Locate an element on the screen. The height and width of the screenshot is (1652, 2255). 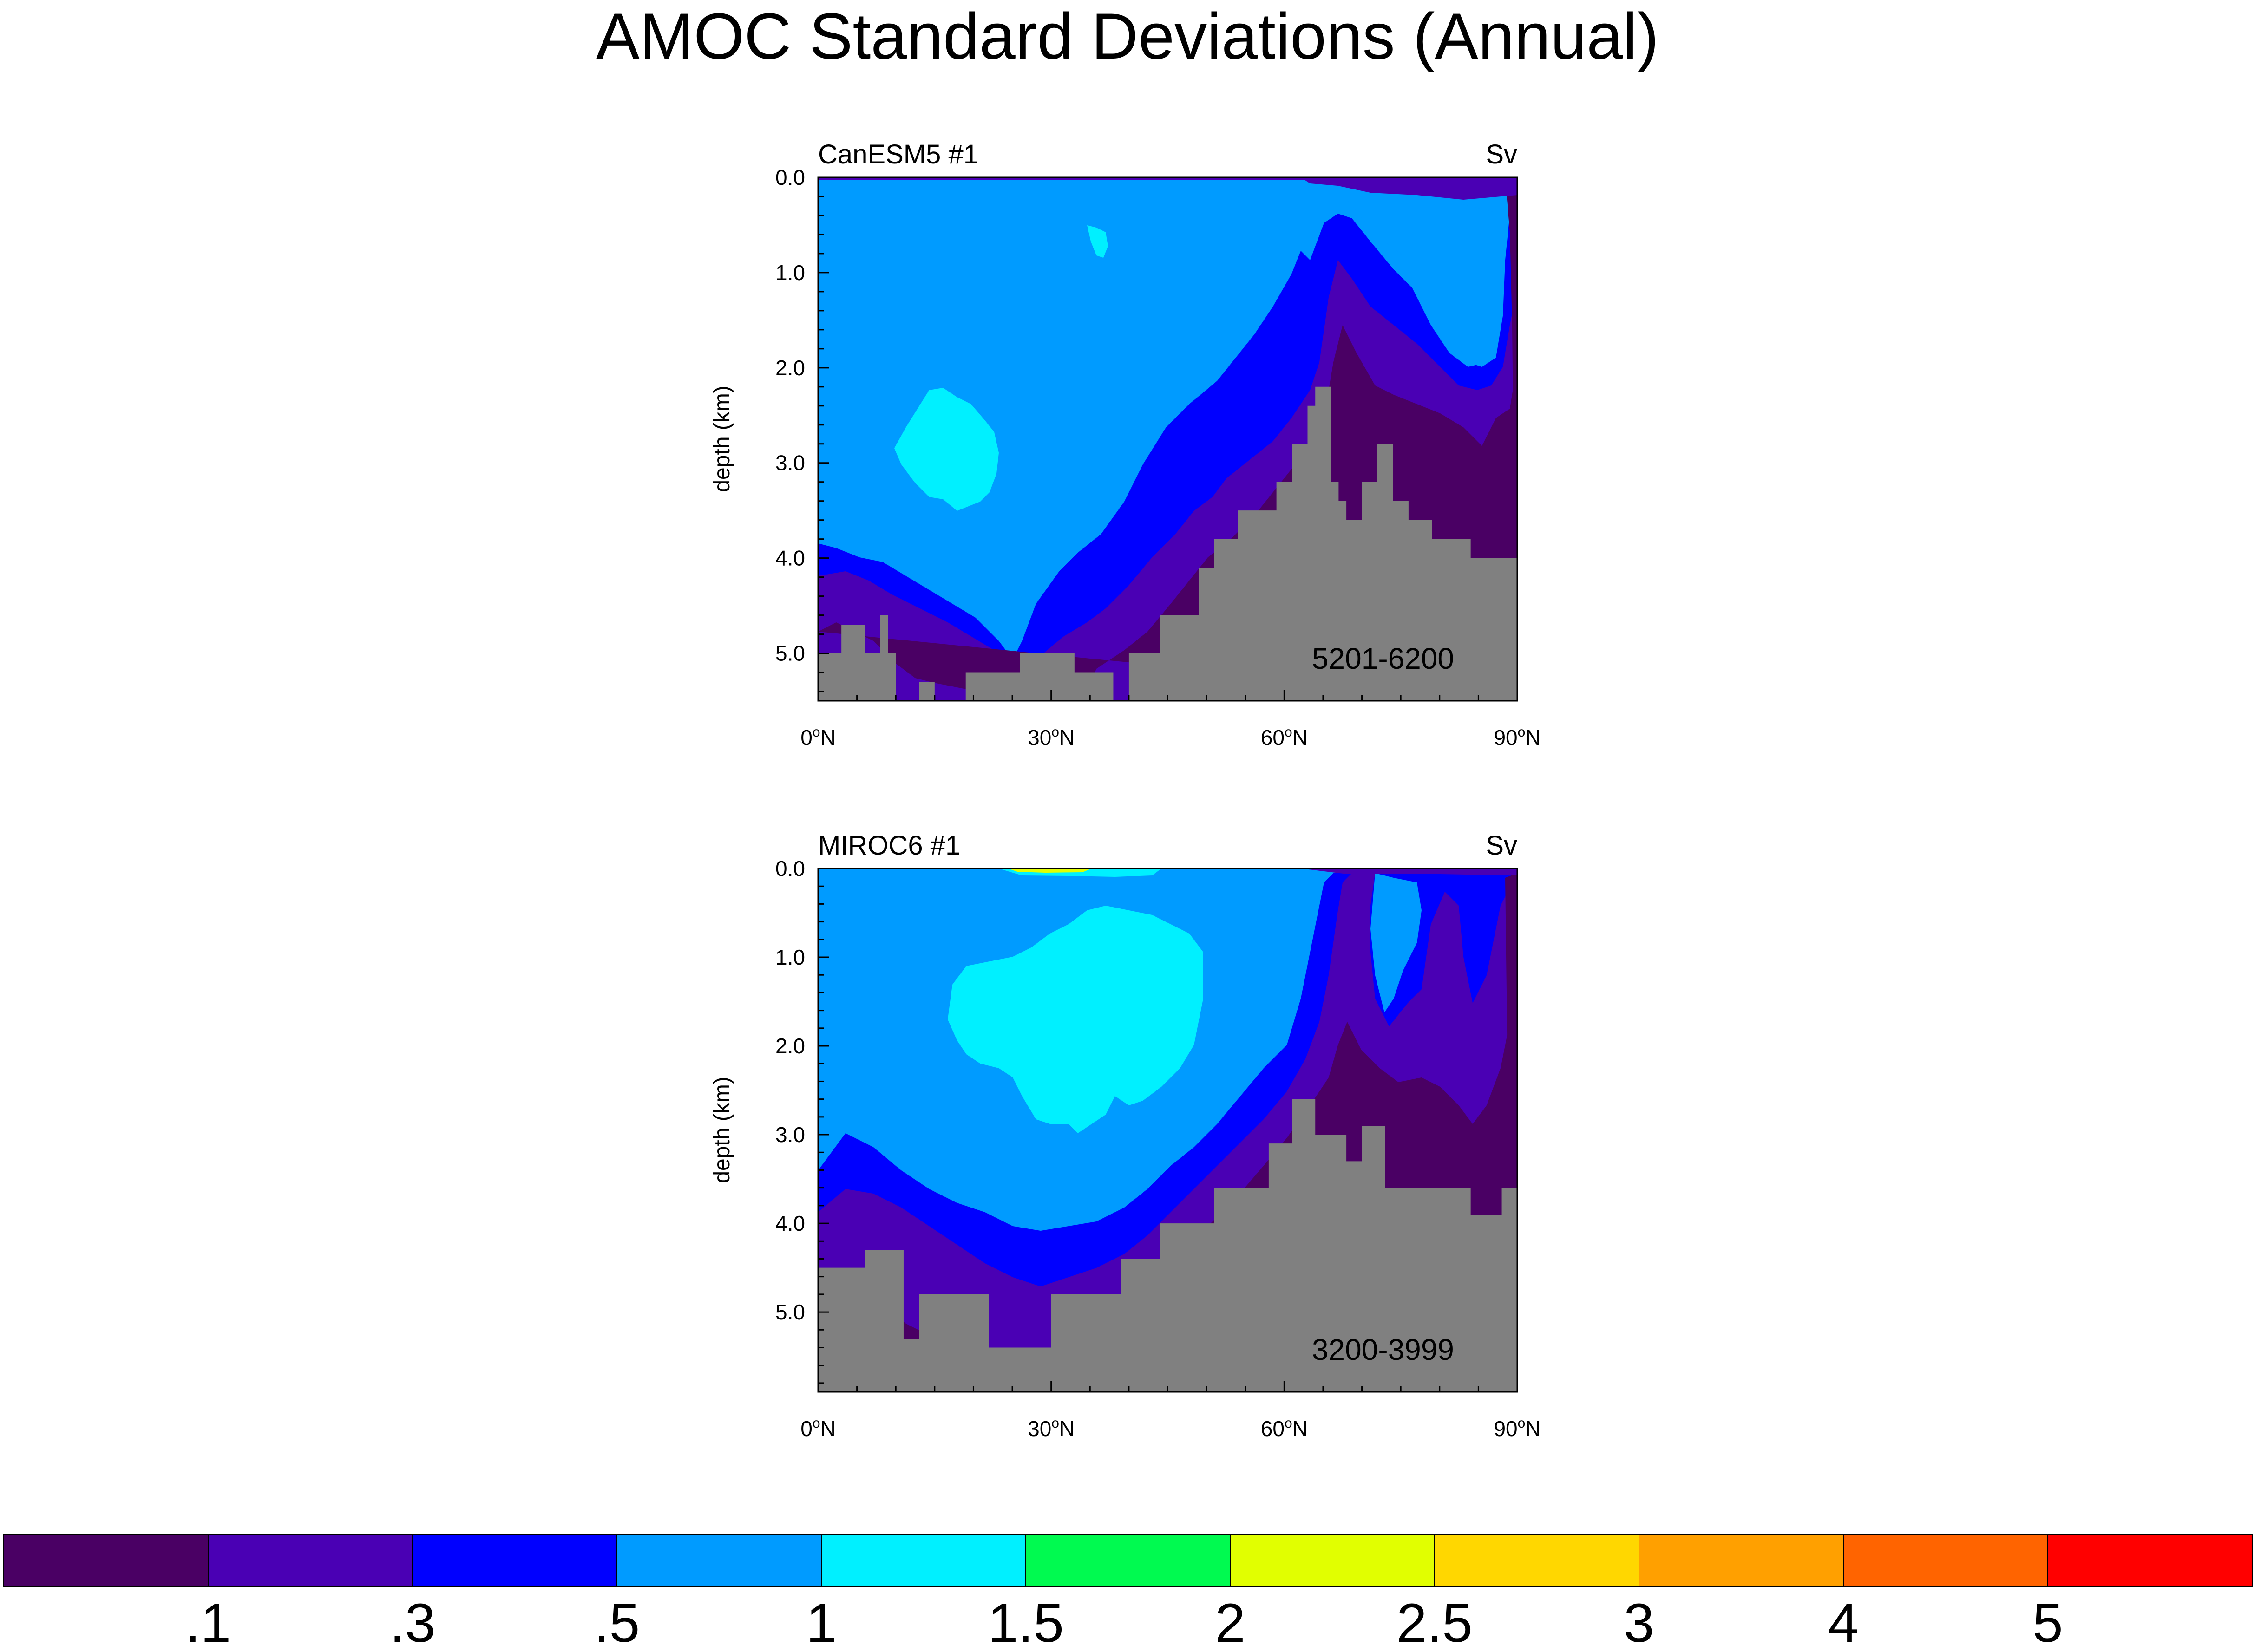
bathymetry-canesm5 is located at coordinates (1167, 543).